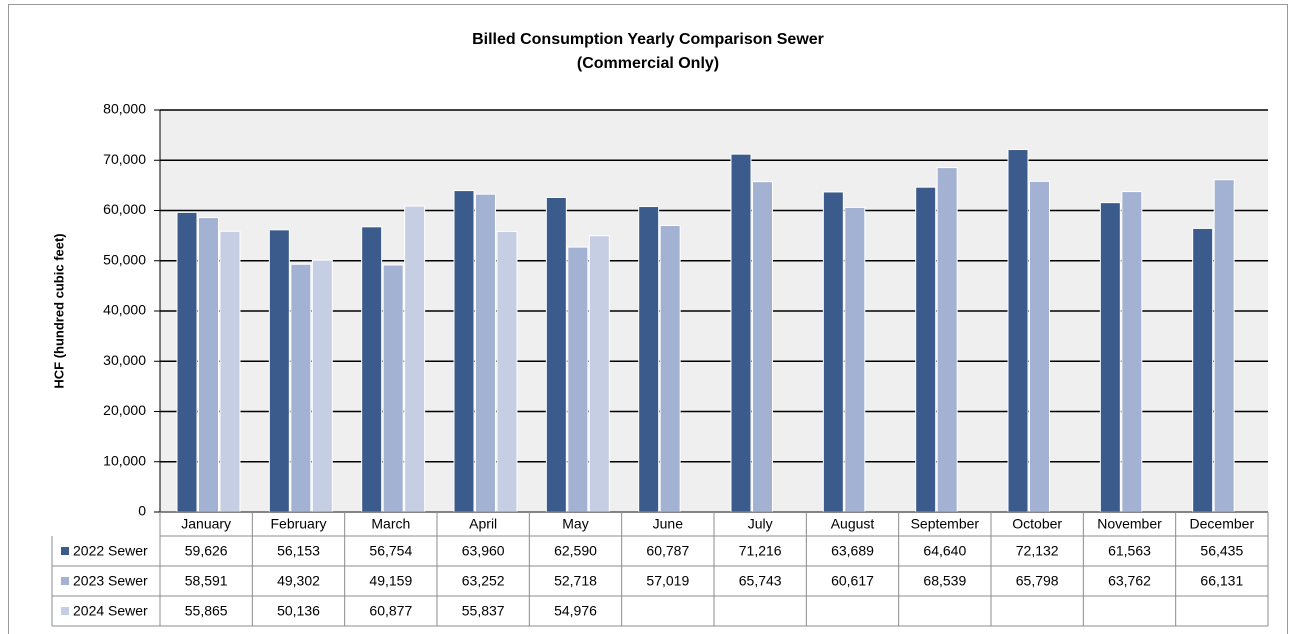 The width and height of the screenshot is (1296, 634). Describe the element at coordinates (124, 259) in the screenshot. I see `y-tick-label: 50,000` at that location.